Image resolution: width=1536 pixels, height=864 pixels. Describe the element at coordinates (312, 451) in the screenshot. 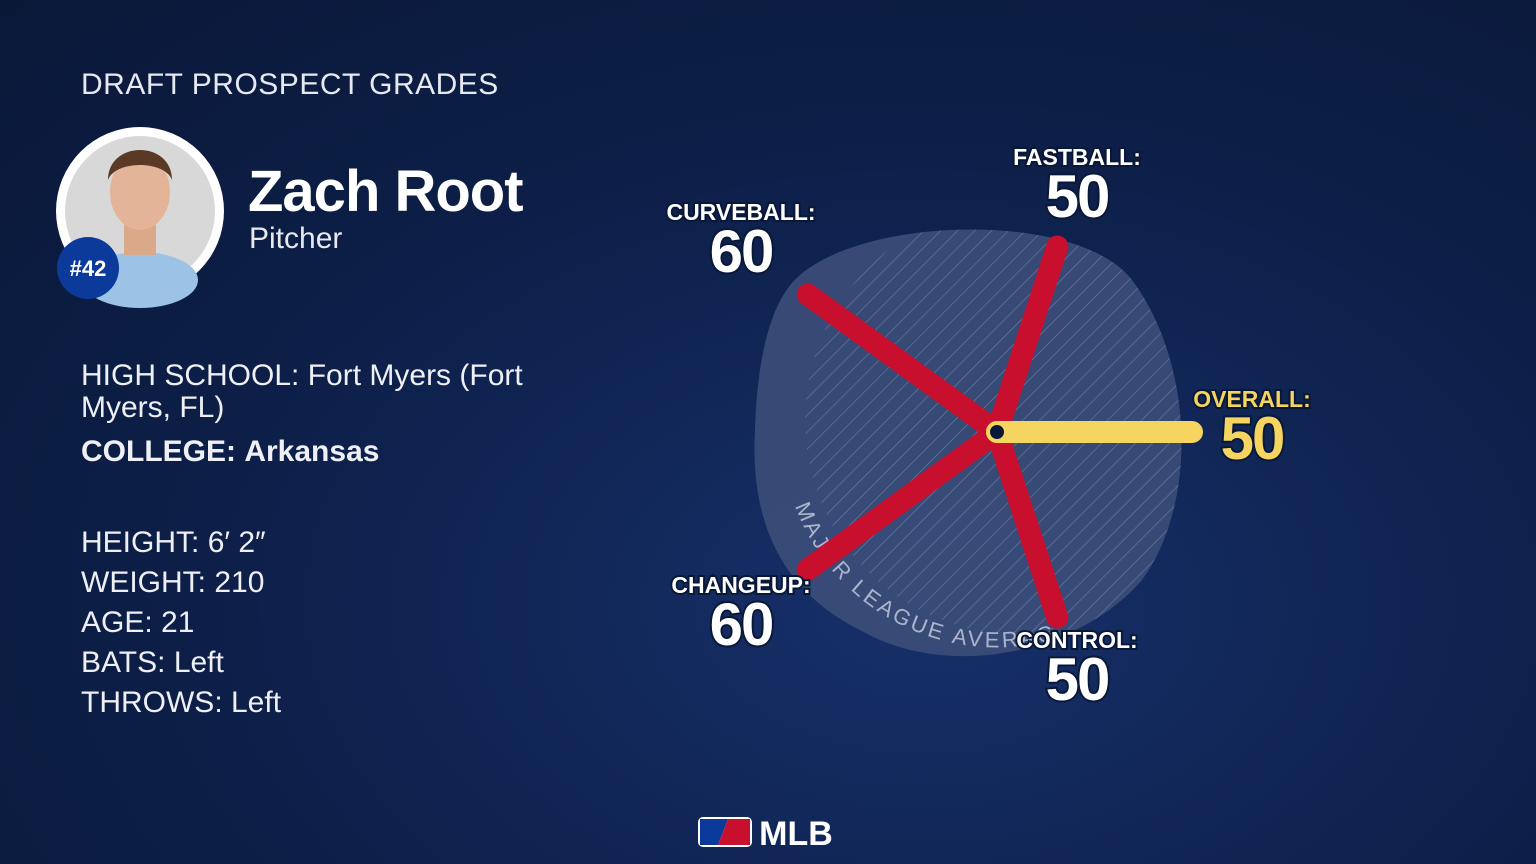

I see `field-value: Arkansas` at that location.